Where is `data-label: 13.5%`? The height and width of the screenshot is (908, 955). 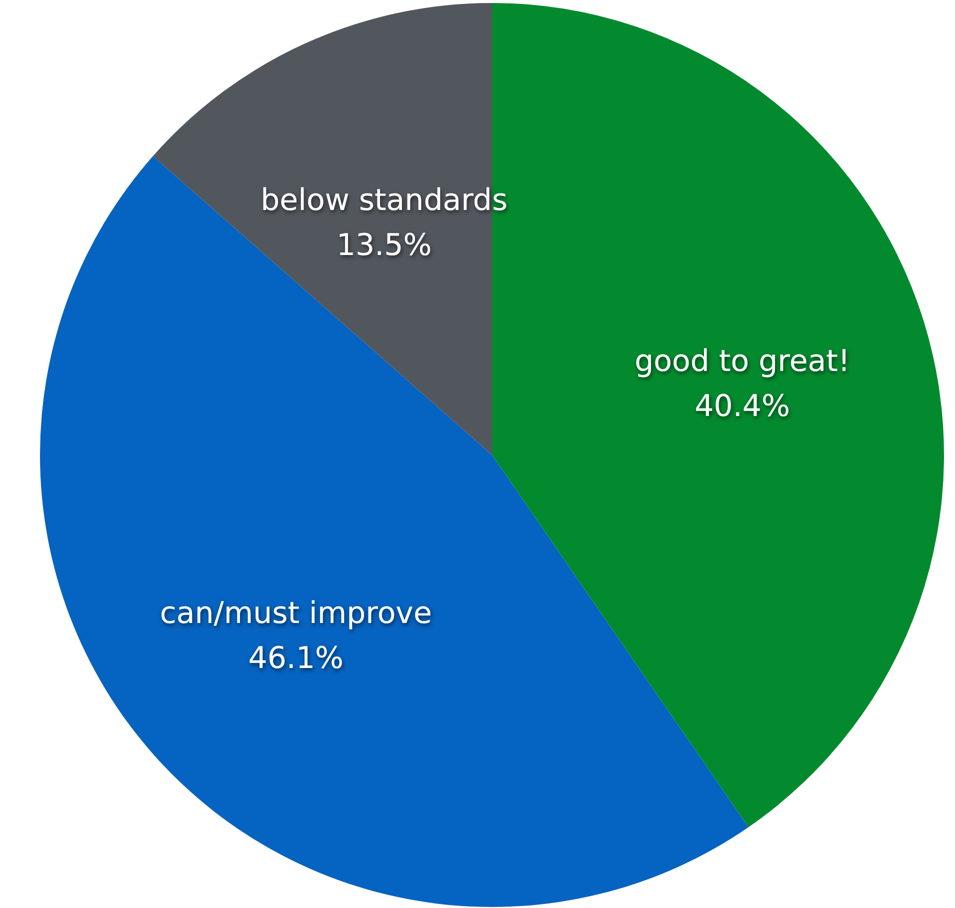 data-label: 13.5% is located at coordinates (384, 246).